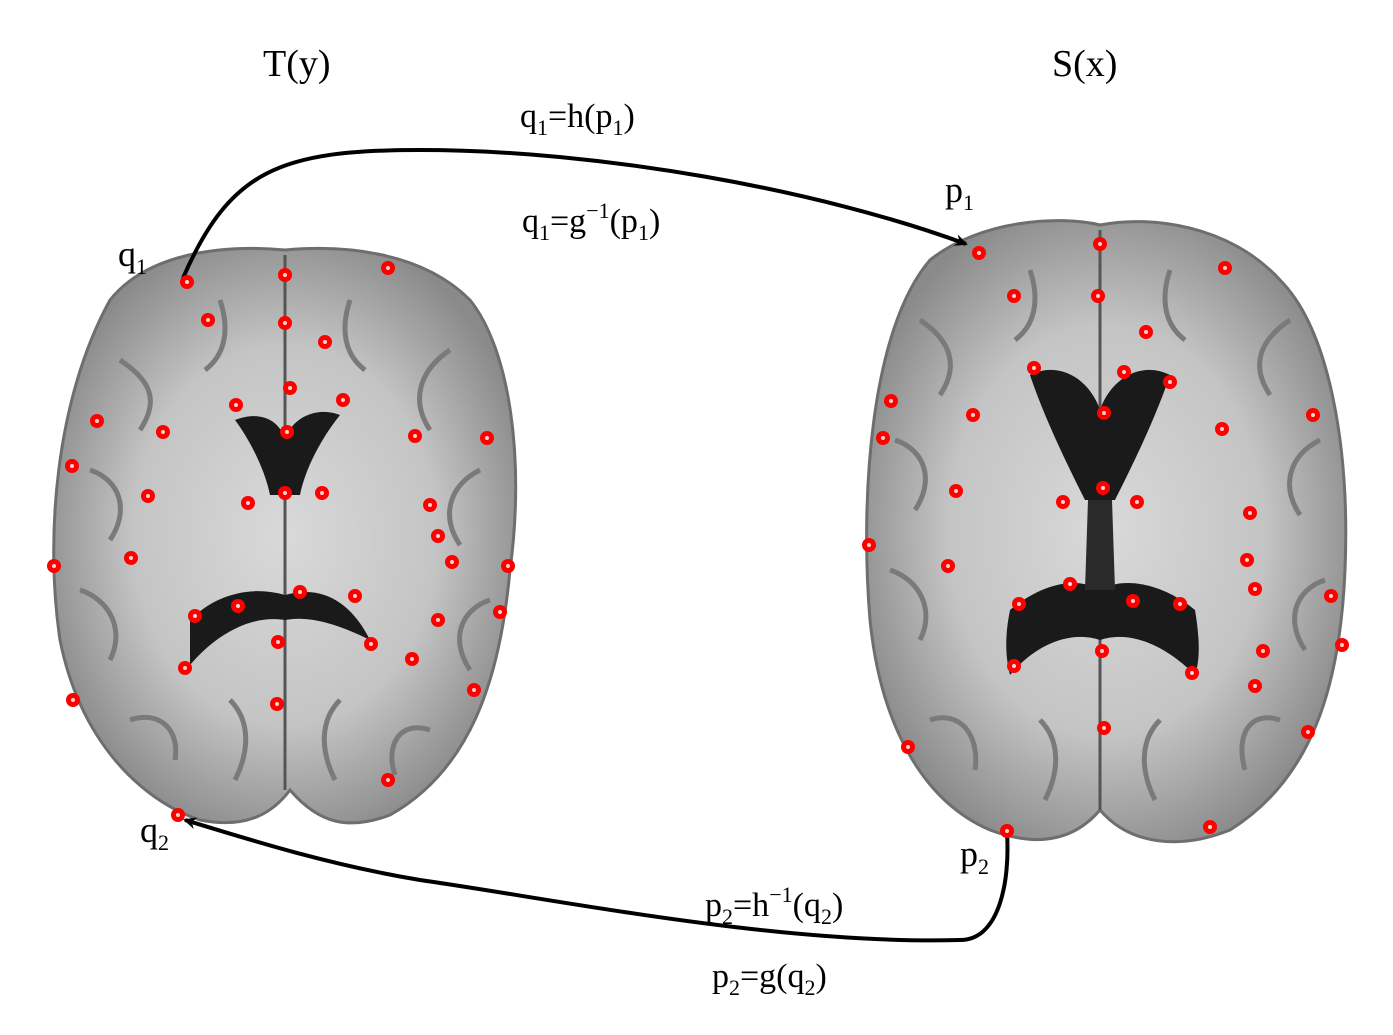  Describe the element at coordinates (774, 905) in the screenshot. I see `equation-p2-hinv: p2=h−1(q2)` at that location.